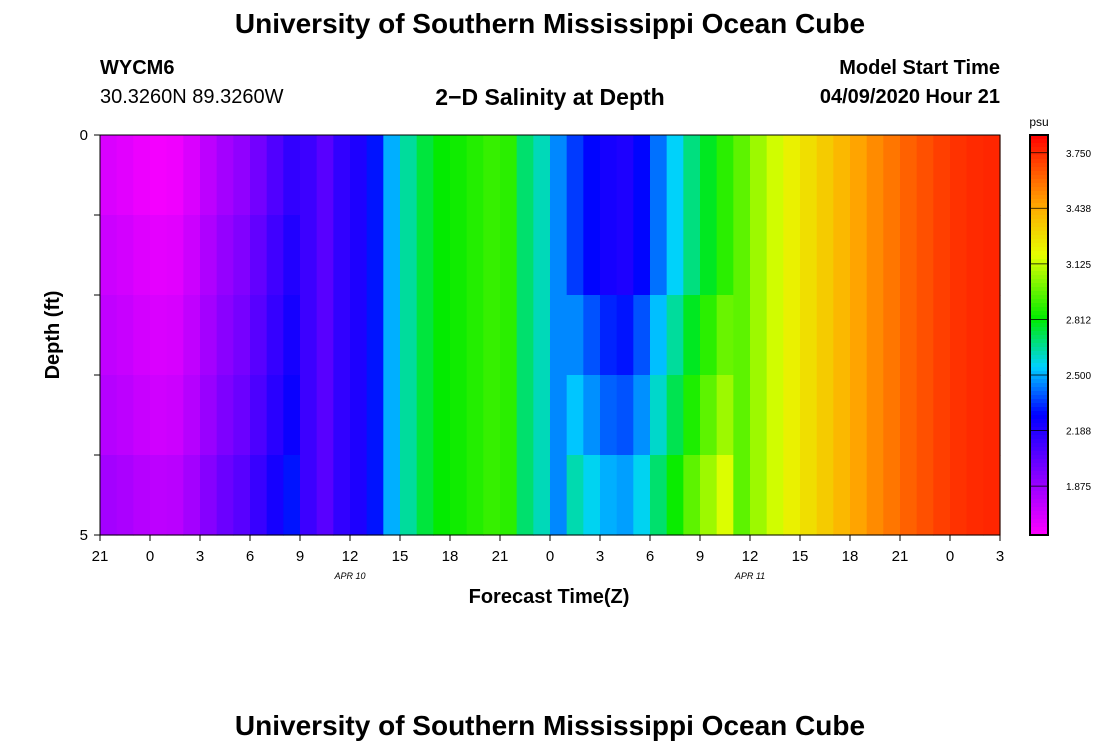 Image resolution: width=1100 pixels, height=750 pixels. What do you see at coordinates (1060, 325) in the screenshot?
I see `colorbar: psu 1.875 2.188 2.500 2.812 3.125 3.438 3.750` at bounding box center [1060, 325].